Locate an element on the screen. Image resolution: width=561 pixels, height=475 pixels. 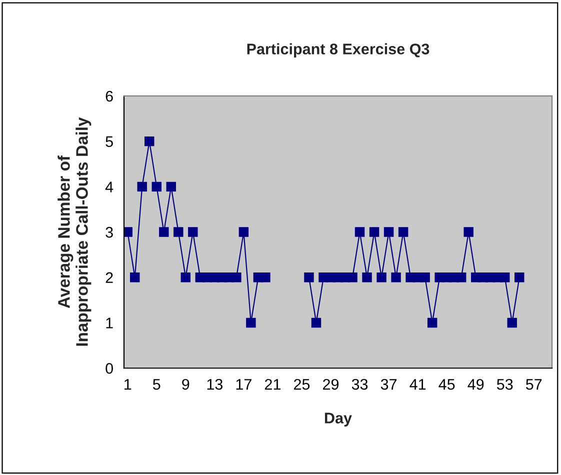
x-tick-label: 13 is located at coordinates (214, 384).